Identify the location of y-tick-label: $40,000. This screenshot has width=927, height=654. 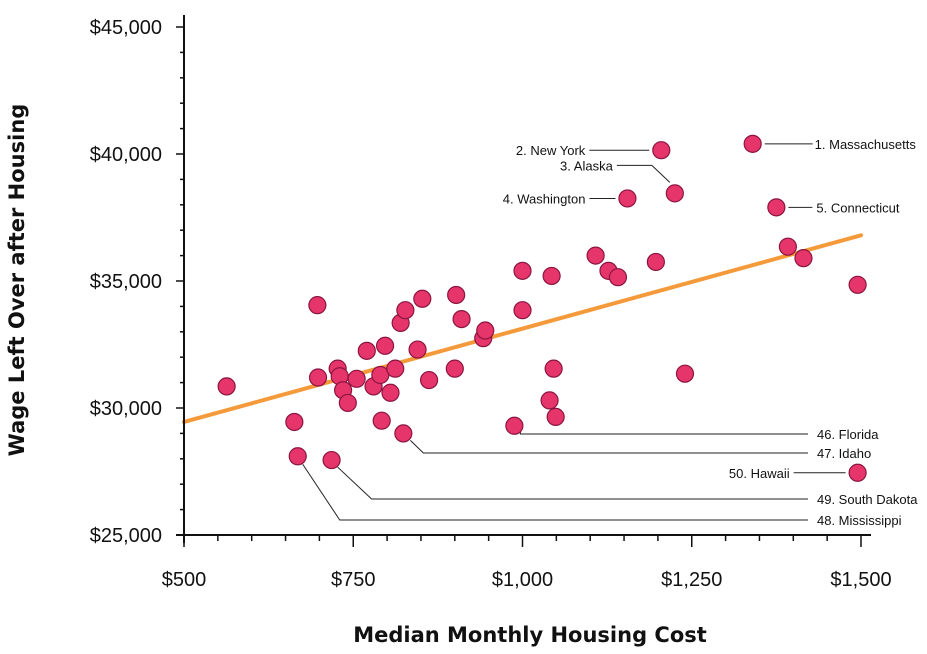
(126, 155).